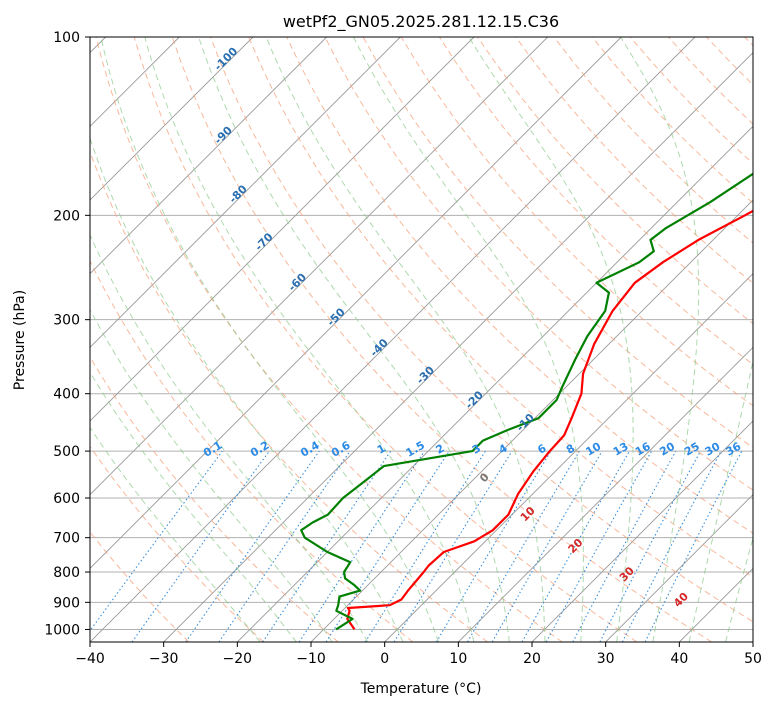  Describe the element at coordinates (311, 659) in the screenshot. I see `x-tick-label: −10` at that location.